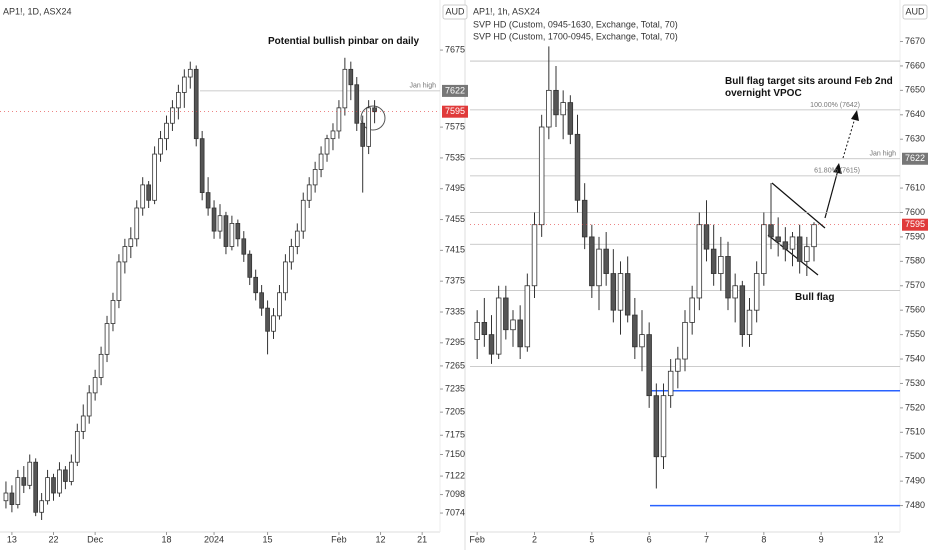 This screenshot has height=550, width=932. What do you see at coordinates (373, 118) in the screenshot?
I see `highlight-circle` at bounding box center [373, 118].